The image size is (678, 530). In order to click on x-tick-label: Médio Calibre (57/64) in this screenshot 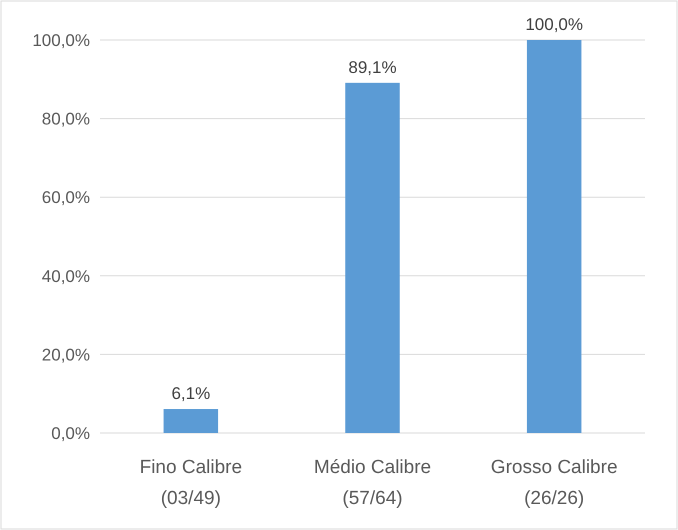, I will do `click(373, 483)`.